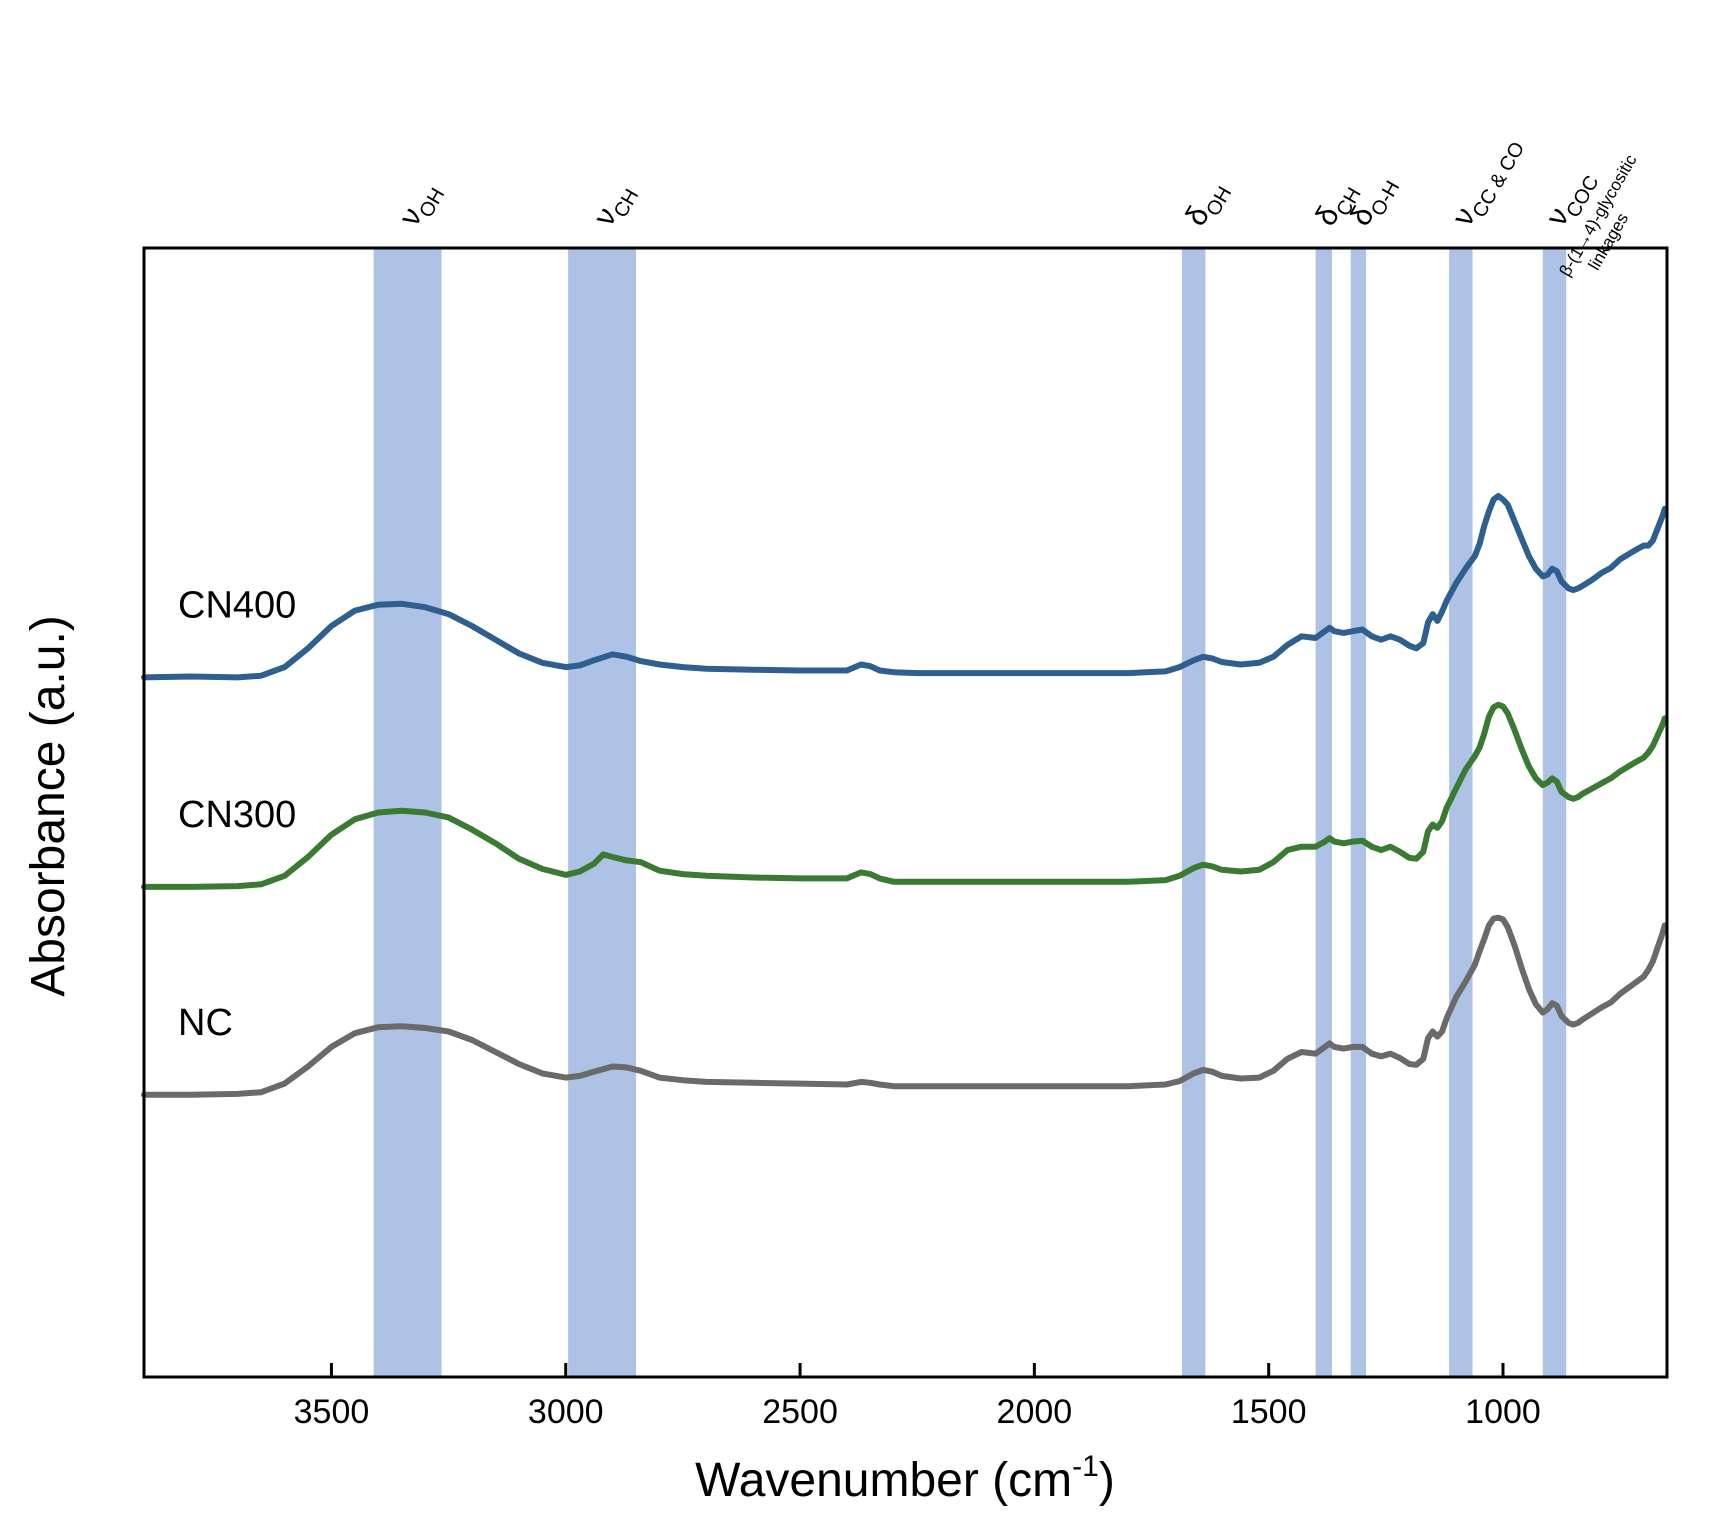 The height and width of the screenshot is (1524, 1718). What do you see at coordinates (904, 1006) in the screenshot?
I see `series-line-nc` at bounding box center [904, 1006].